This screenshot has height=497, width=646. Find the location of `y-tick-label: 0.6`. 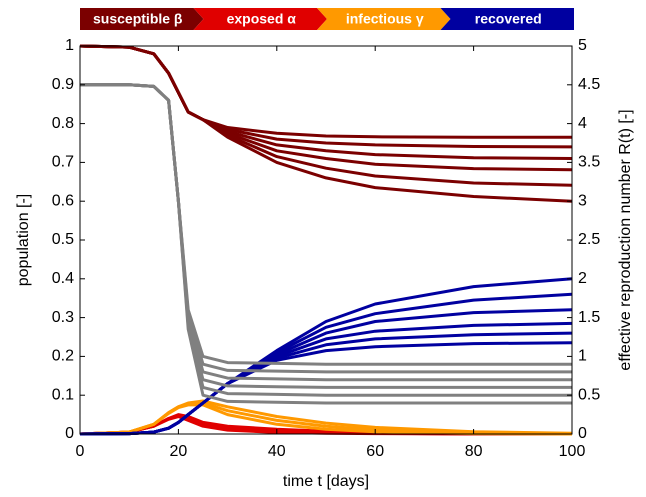

y-tick-label: 0.6 is located at coordinates (63, 200).